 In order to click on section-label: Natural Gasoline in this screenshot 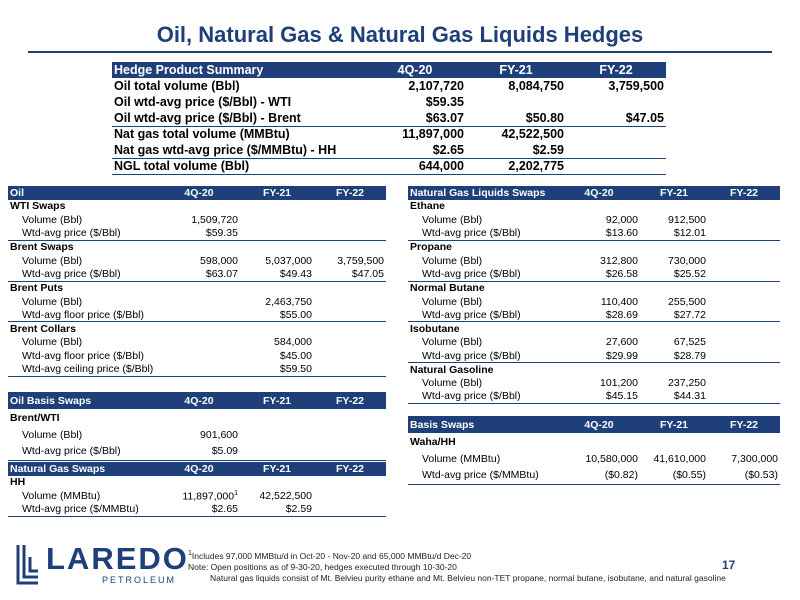, I will do `click(594, 369)`.